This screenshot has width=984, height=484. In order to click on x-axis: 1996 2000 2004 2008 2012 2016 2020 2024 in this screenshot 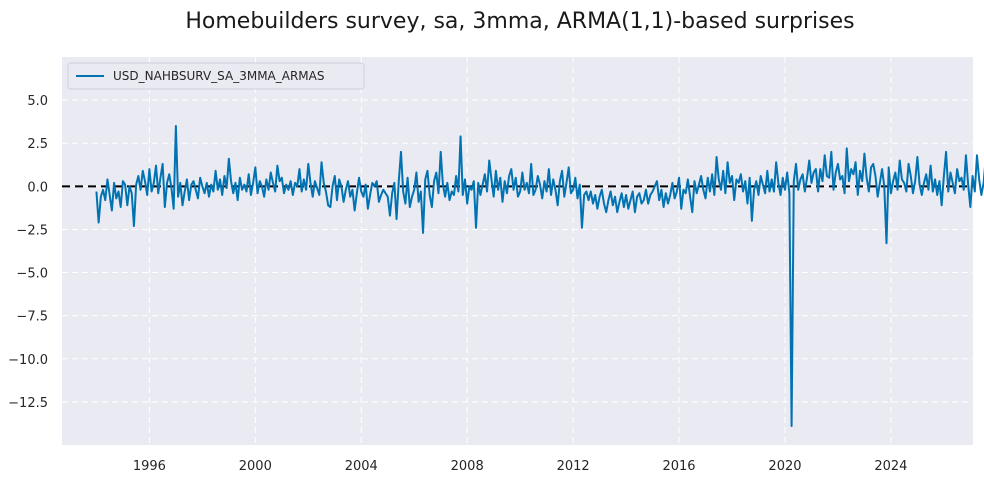, I will do `click(520, 466)`.